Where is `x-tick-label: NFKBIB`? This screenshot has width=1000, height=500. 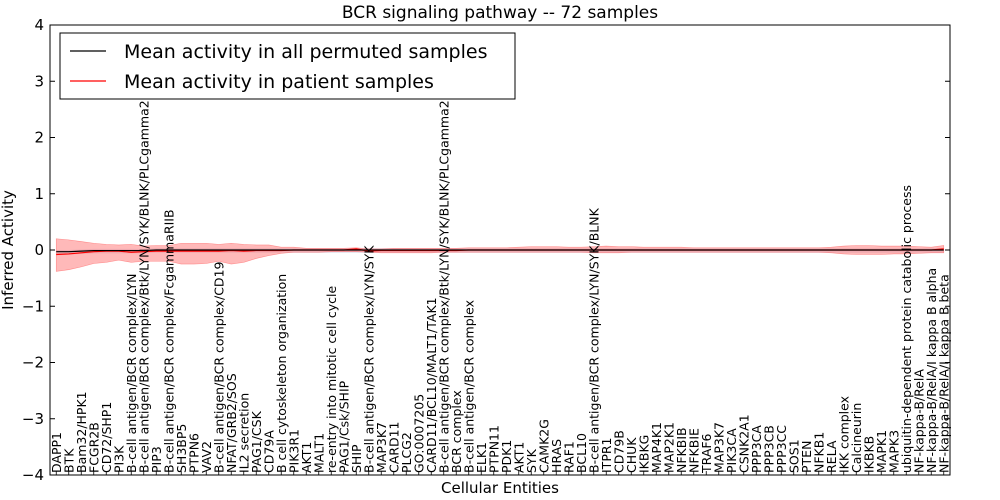
x-tick-label: NFKBIB is located at coordinates (681, 450).